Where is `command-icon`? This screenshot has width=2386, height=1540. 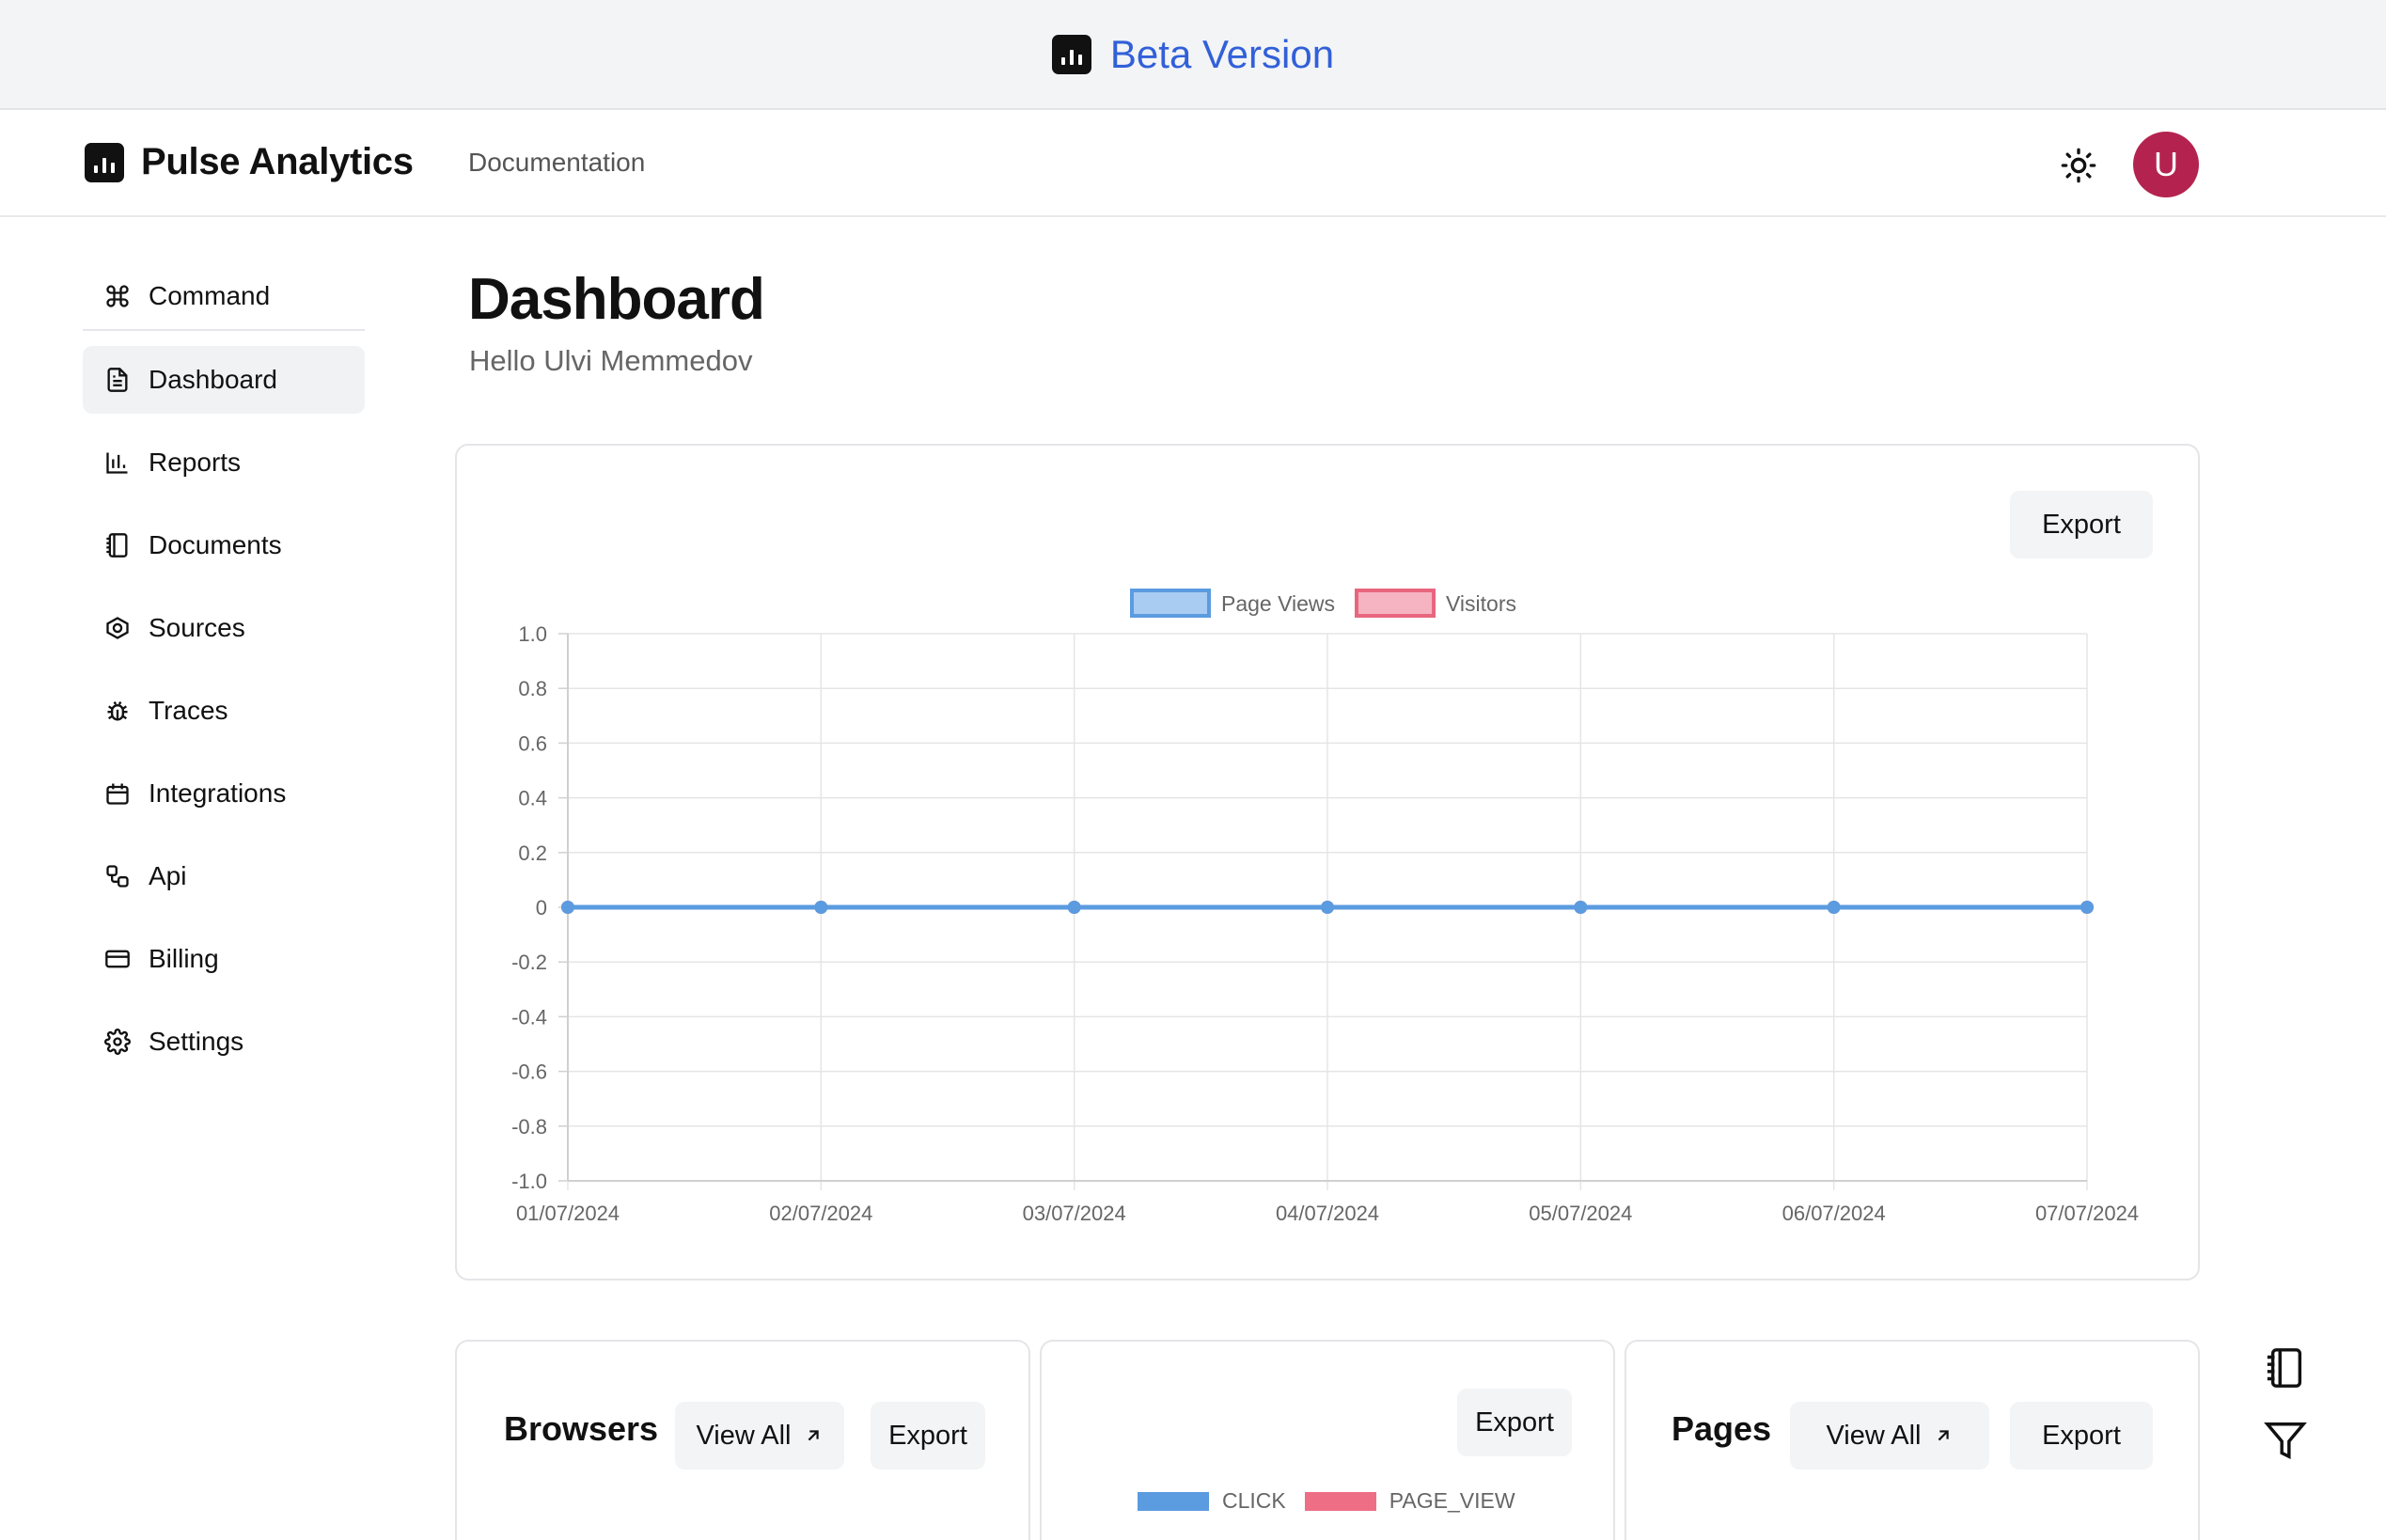 command-icon is located at coordinates (118, 296).